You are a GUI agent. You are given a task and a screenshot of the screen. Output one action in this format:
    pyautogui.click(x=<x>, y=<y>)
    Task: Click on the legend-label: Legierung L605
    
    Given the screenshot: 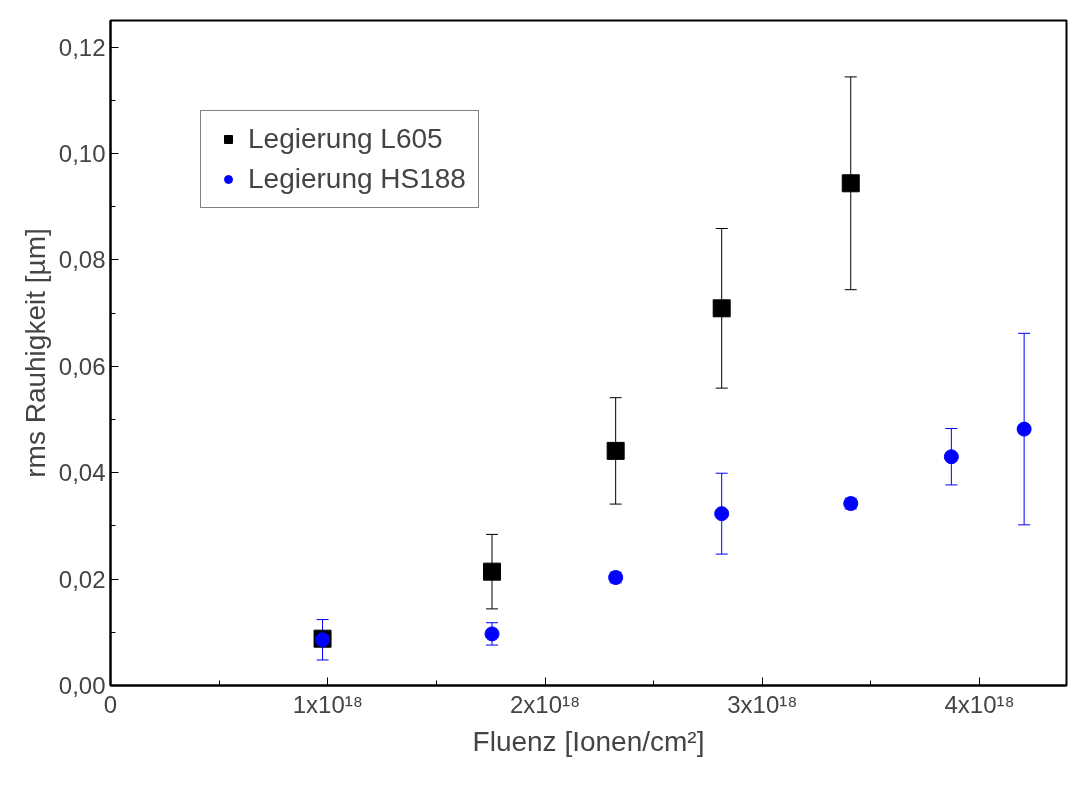 What is the action you would take?
    pyautogui.click(x=345, y=139)
    